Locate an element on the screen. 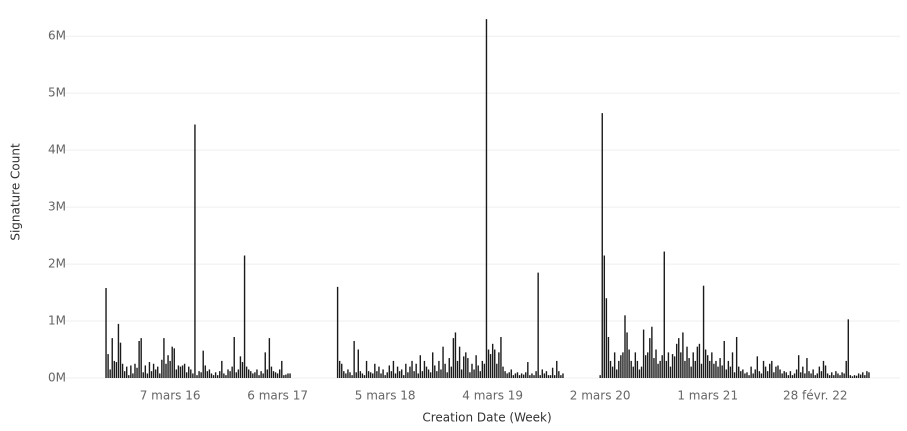 This screenshot has height=431, width=907. x-tick-label: 5 mars 18 is located at coordinates (385, 396).